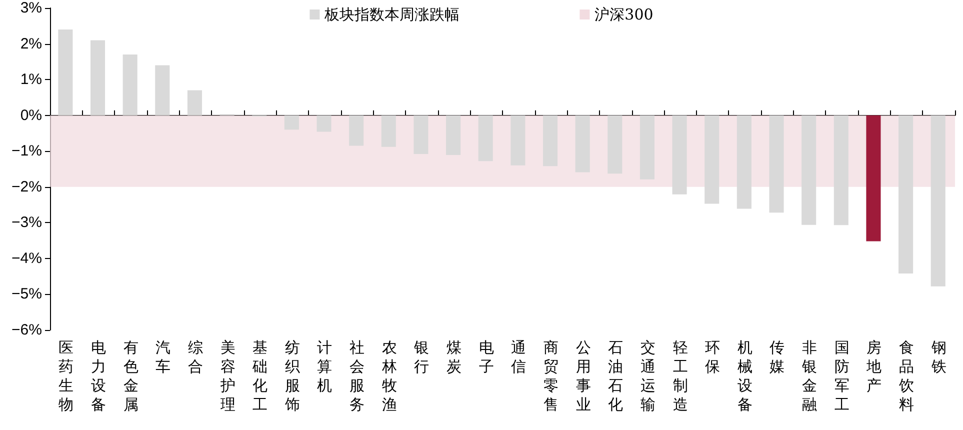  What do you see at coordinates (66, 376) in the screenshot?
I see `x-tick-label: 医药生物` at bounding box center [66, 376].